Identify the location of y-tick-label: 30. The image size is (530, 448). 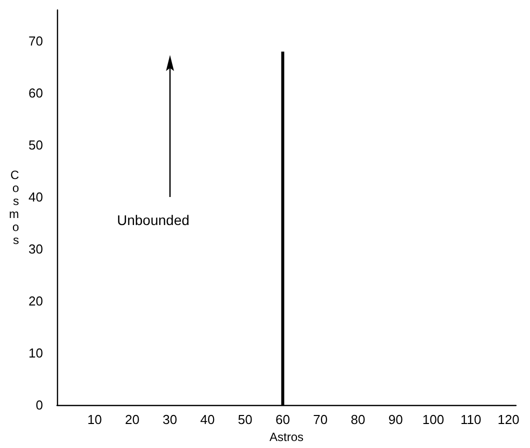
(35, 249).